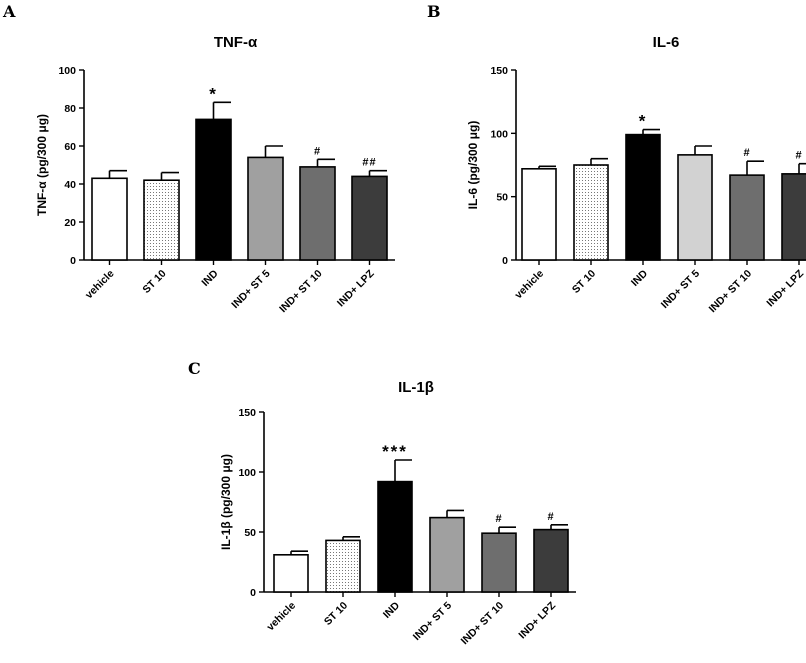  Describe the element at coordinates (416, 387) in the screenshot. I see `chart-title: IL-1β` at that location.